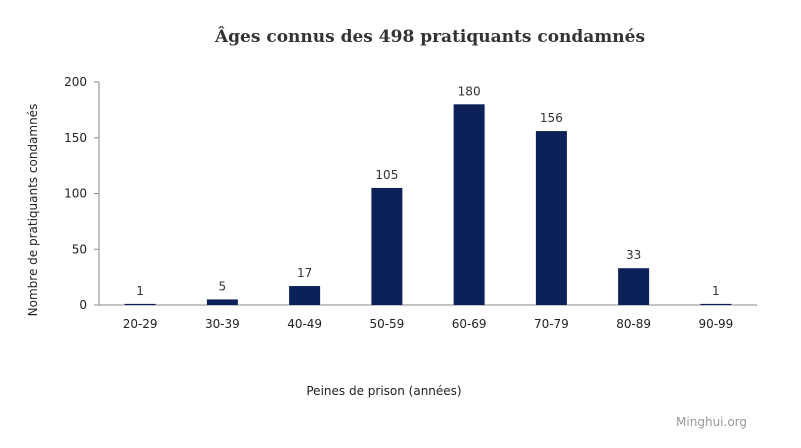 This screenshot has width=801, height=448. Describe the element at coordinates (551, 118) in the screenshot. I see `data-label-70-79: 156` at that location.